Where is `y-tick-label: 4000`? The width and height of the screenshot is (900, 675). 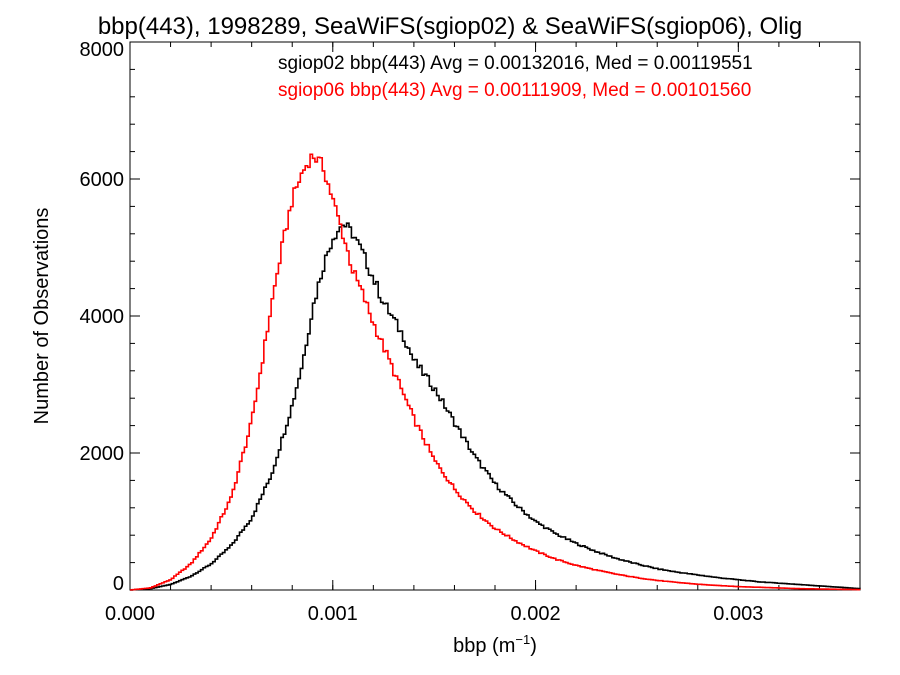 y-tick-label: 4000 is located at coordinates (102, 317).